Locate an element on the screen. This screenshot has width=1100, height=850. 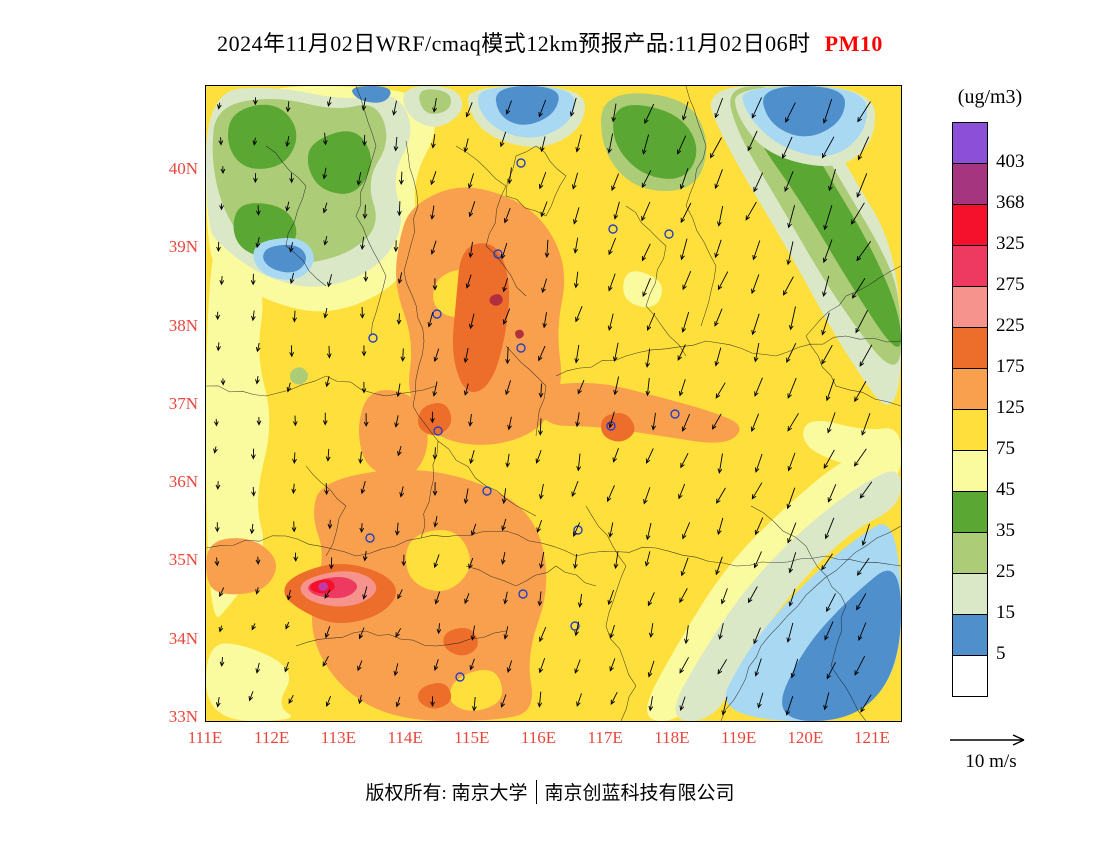
colorbar-tick-label: 368 is located at coordinates (1010, 202).